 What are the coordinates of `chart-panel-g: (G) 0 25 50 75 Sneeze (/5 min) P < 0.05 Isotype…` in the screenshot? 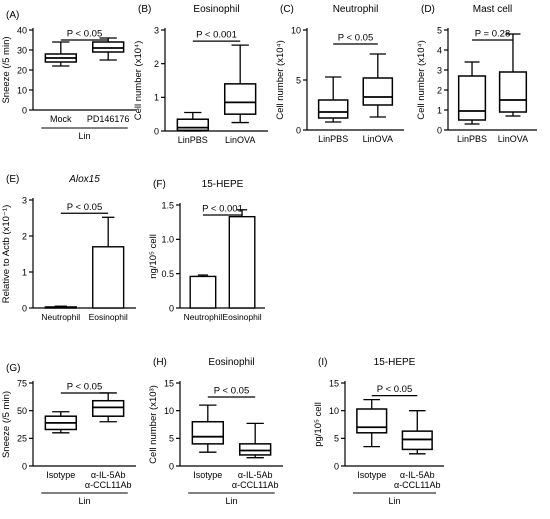 It's located at (68, 434).